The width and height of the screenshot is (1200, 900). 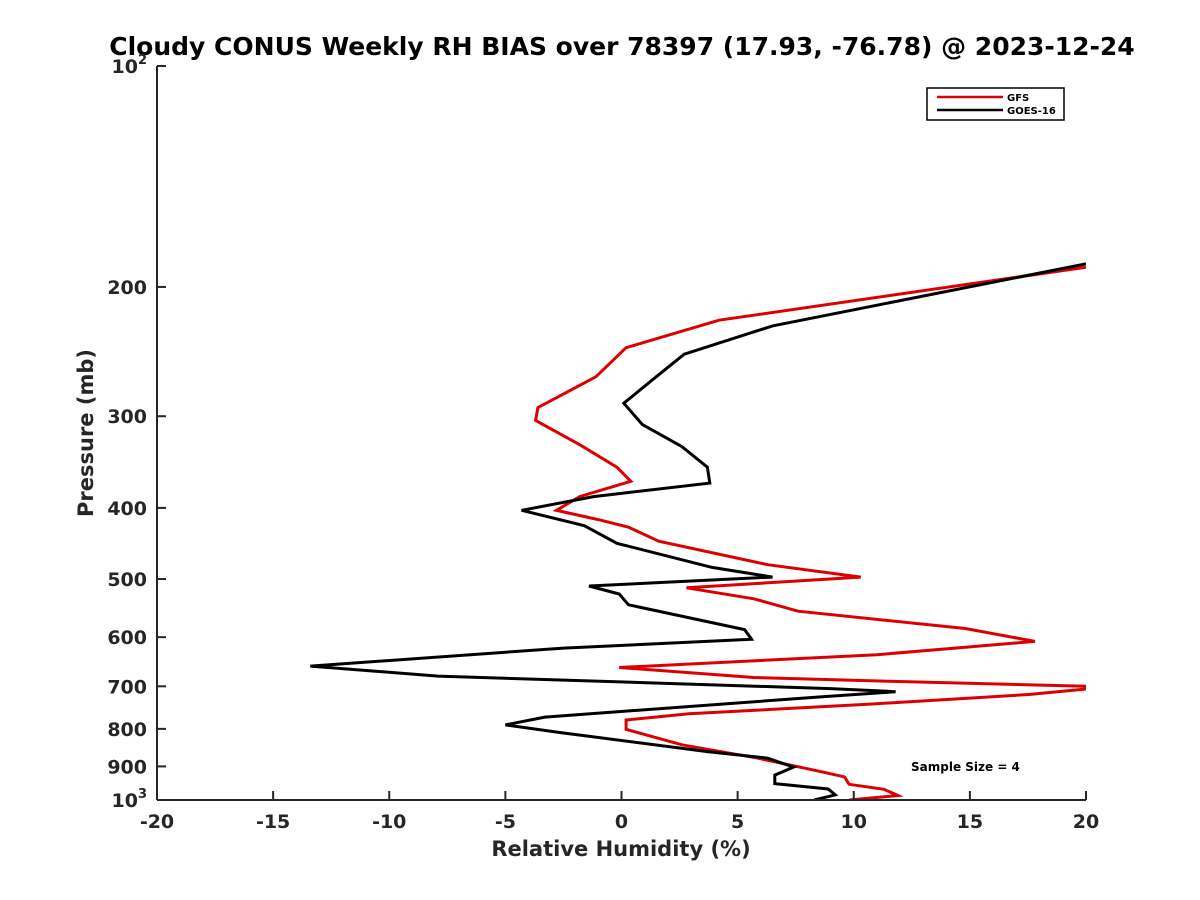 What do you see at coordinates (130, 65) in the screenshot?
I see `y-tick-label: 10²` at bounding box center [130, 65].